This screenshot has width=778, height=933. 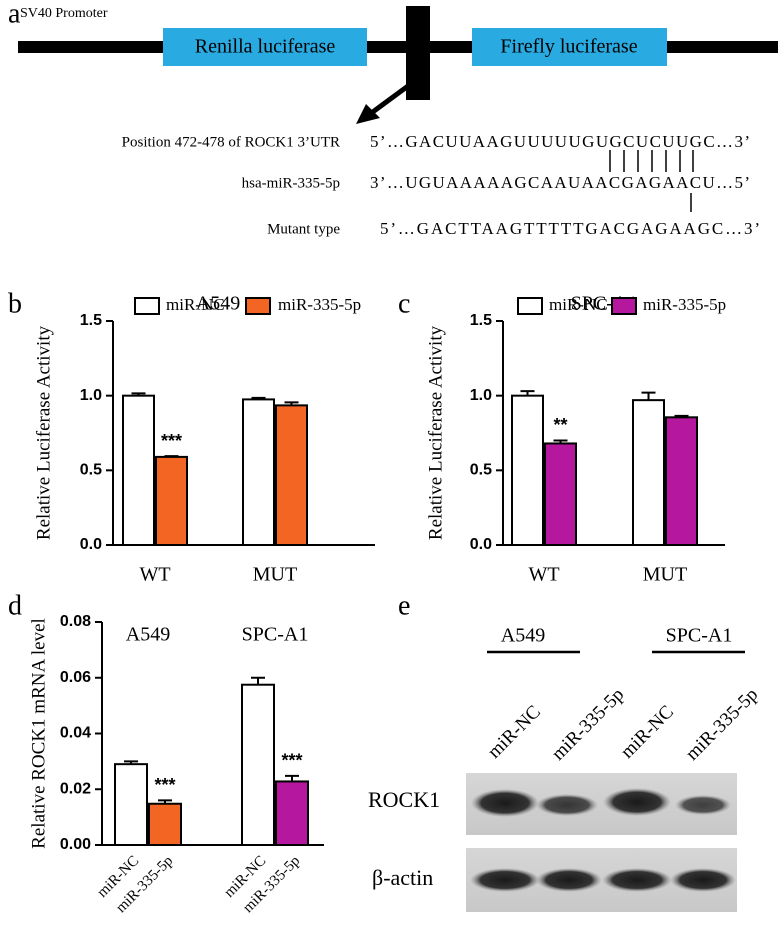 I want to click on row-label: Mutant type, so click(x=303, y=229).